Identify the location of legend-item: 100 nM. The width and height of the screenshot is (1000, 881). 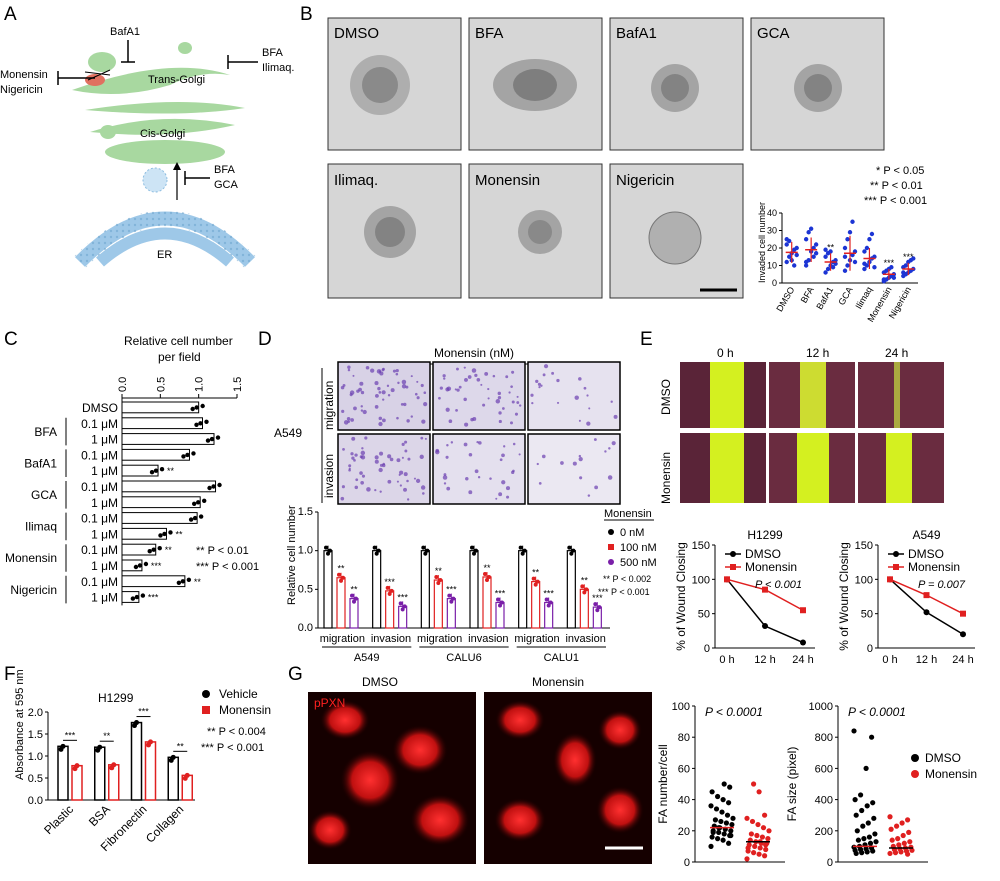
(638, 548).